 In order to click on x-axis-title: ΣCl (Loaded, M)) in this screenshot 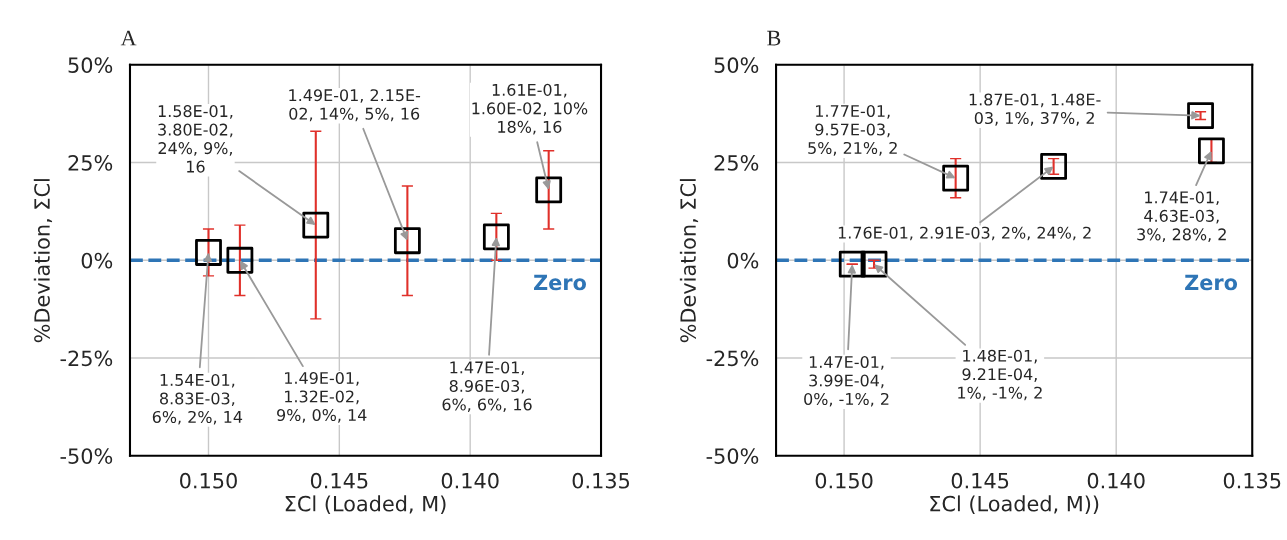, I will do `click(1014, 504)`.